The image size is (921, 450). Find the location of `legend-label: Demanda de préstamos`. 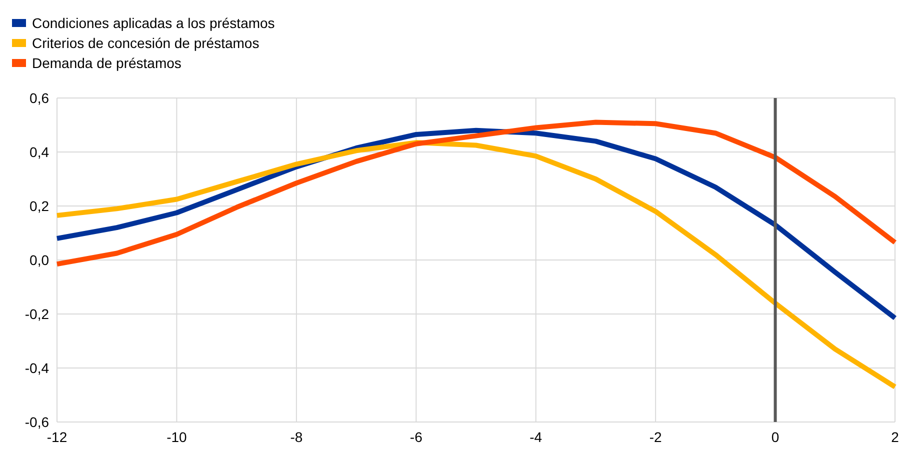

legend-label: Demanda de préstamos is located at coordinates (107, 62).